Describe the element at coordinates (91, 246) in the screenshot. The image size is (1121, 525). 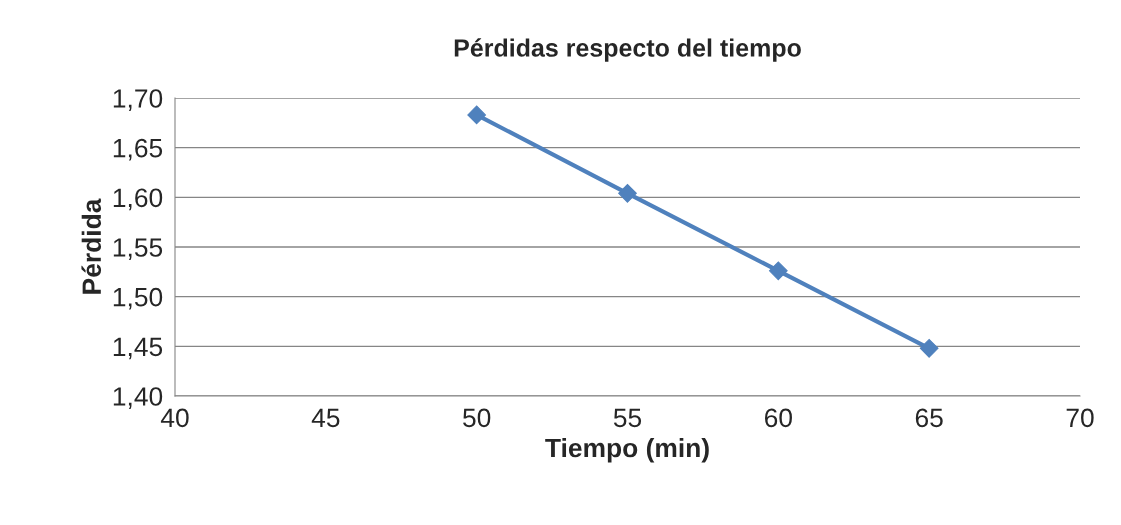
I see `y-axis-title: Pérdida` at that location.